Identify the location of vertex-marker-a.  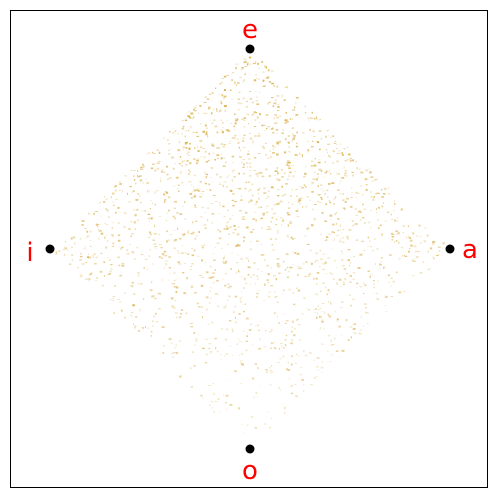
(450, 249).